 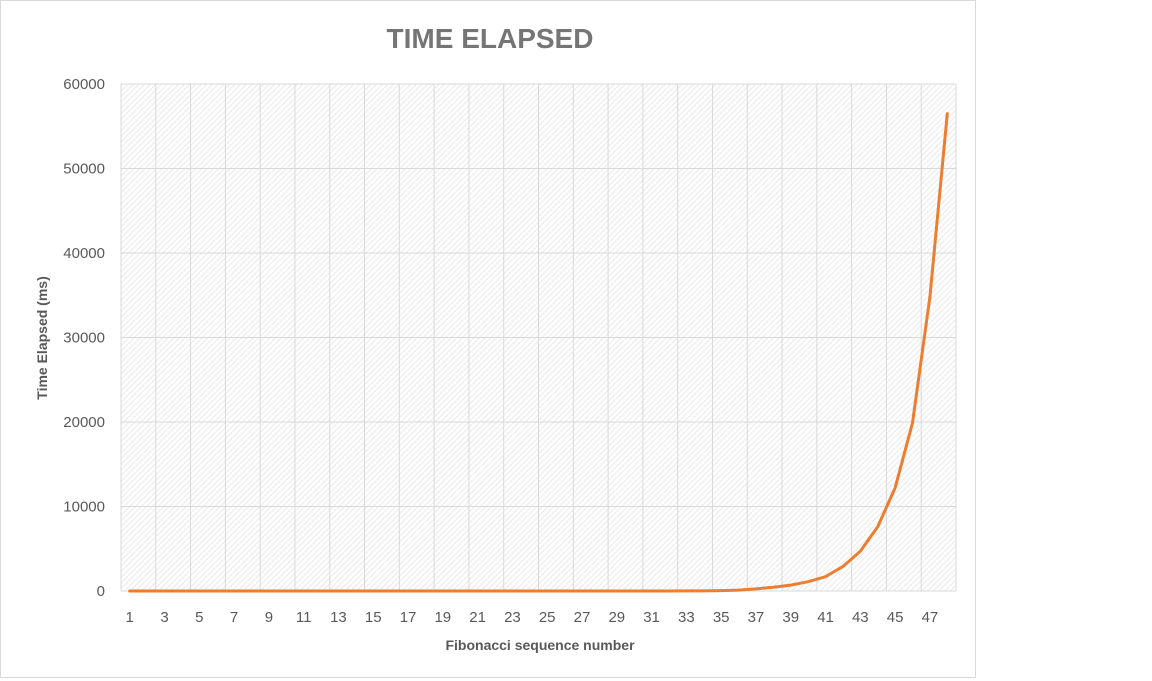 What do you see at coordinates (721, 617) in the screenshot?
I see `x-tick-label: 35` at bounding box center [721, 617].